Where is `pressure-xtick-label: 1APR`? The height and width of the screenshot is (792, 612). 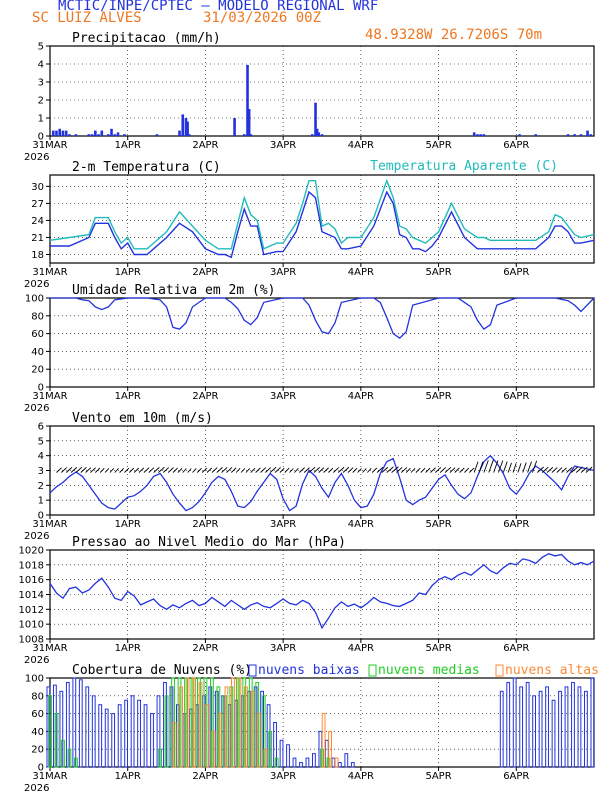 pressure-xtick-label: 1APR is located at coordinates (128, 648).